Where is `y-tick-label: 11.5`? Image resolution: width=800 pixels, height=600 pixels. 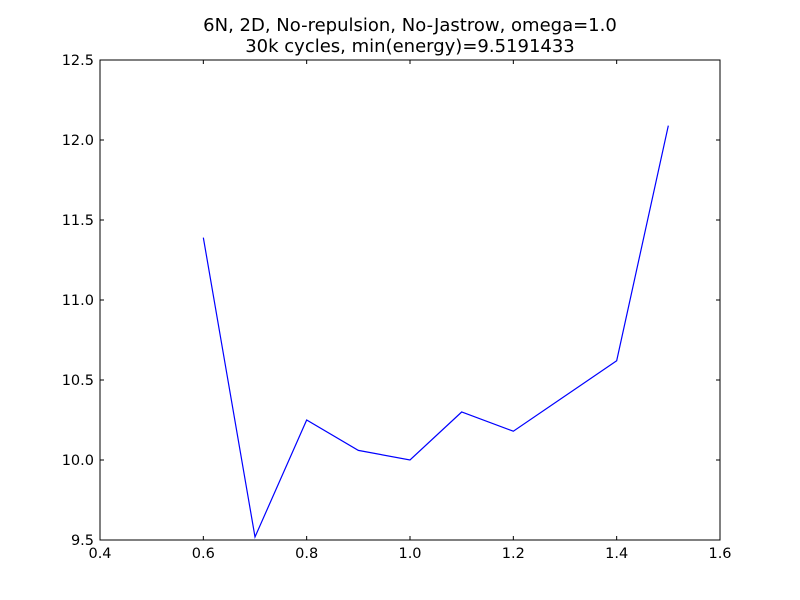 y-tick-label: 11.5 is located at coordinates (78, 221).